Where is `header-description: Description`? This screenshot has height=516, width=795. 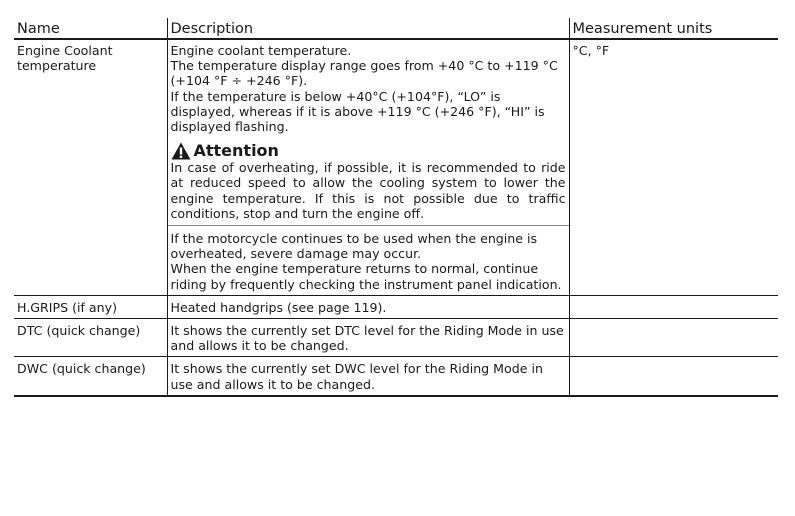
header-description: Description is located at coordinates (367, 29).